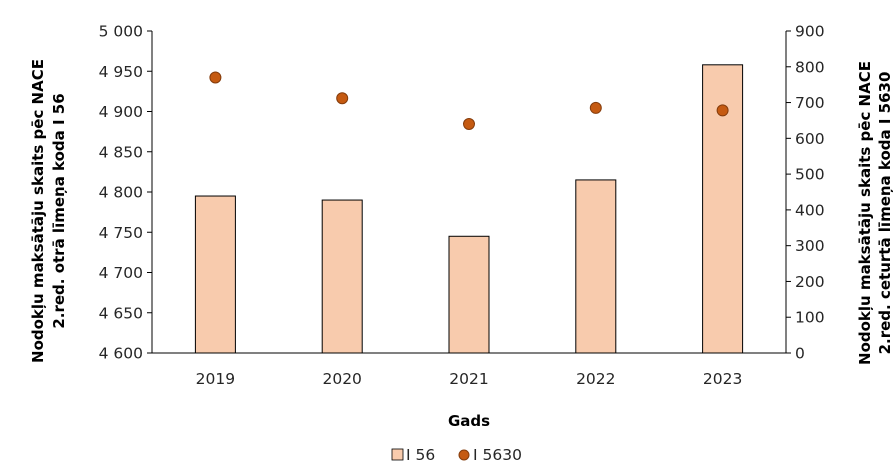 Image resolution: width=895 pixels, height=468 pixels. I want to click on right-tick-label: 800, so click(810, 67).